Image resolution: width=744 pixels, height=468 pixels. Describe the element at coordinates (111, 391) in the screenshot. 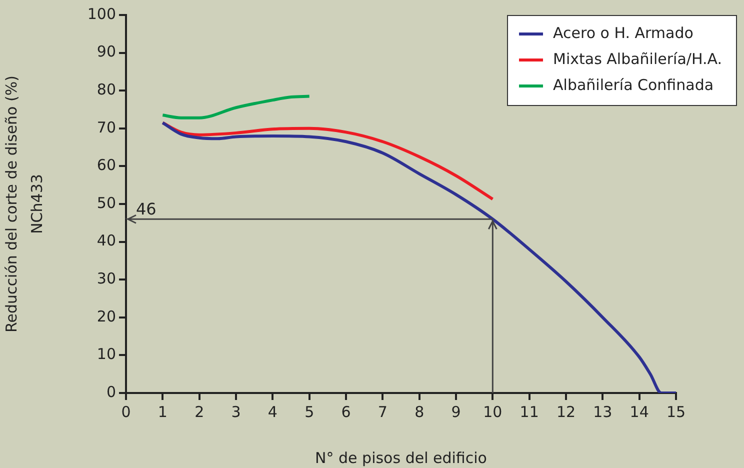

I see `y-tick-label: 0` at that location.